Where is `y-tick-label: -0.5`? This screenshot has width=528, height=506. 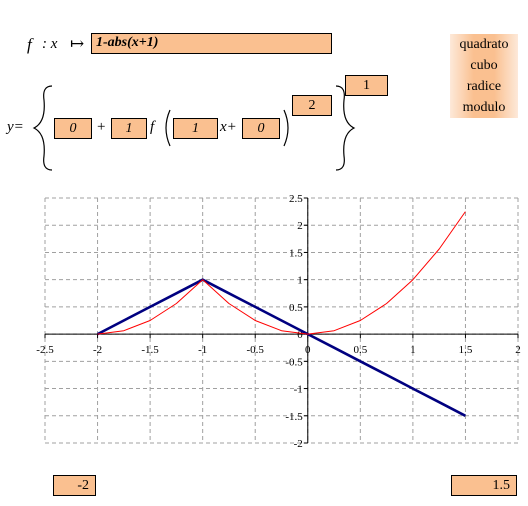
y-tick-label: -0.5 is located at coordinates (294, 362).